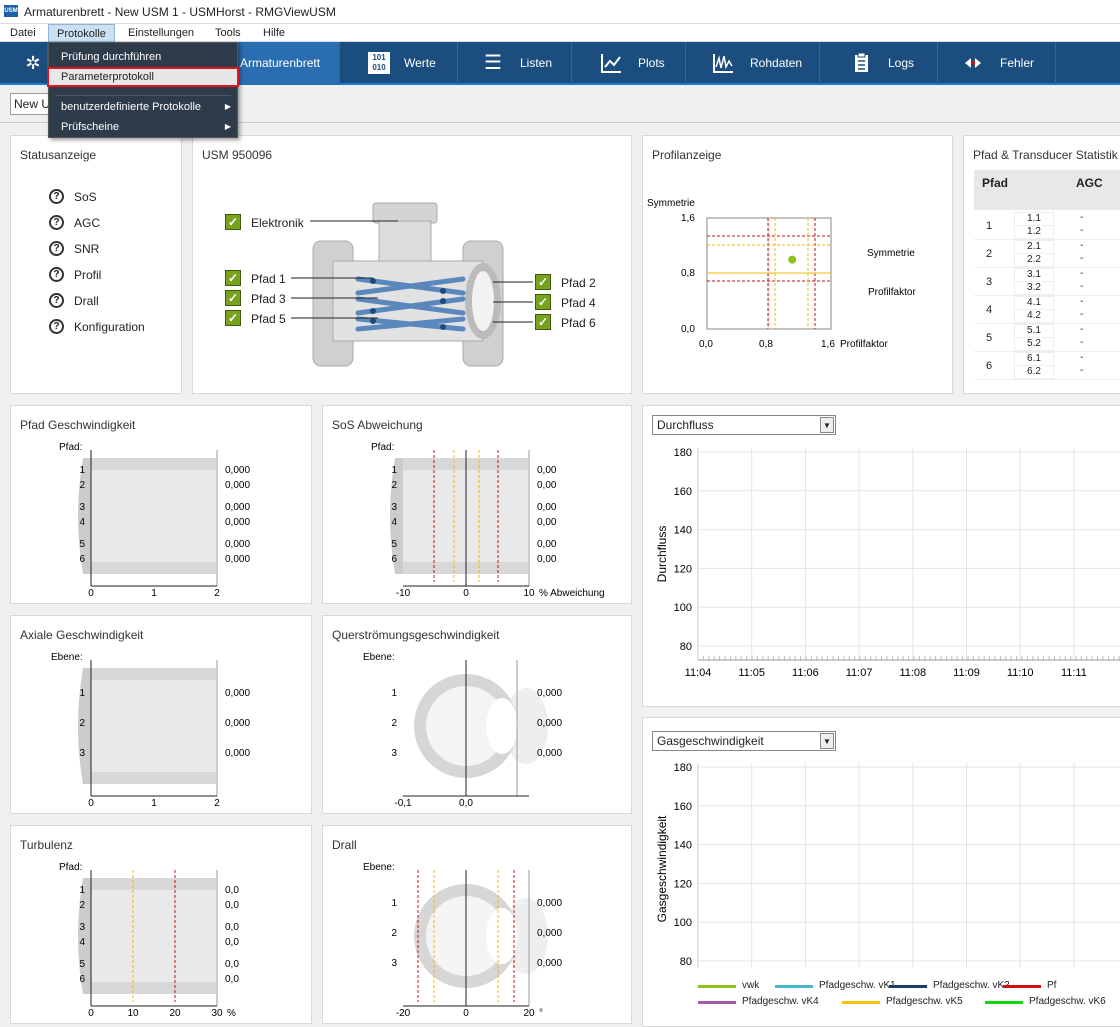  I want to click on panel-title: Querströmungsgeschwindigkeit, so click(416, 635).